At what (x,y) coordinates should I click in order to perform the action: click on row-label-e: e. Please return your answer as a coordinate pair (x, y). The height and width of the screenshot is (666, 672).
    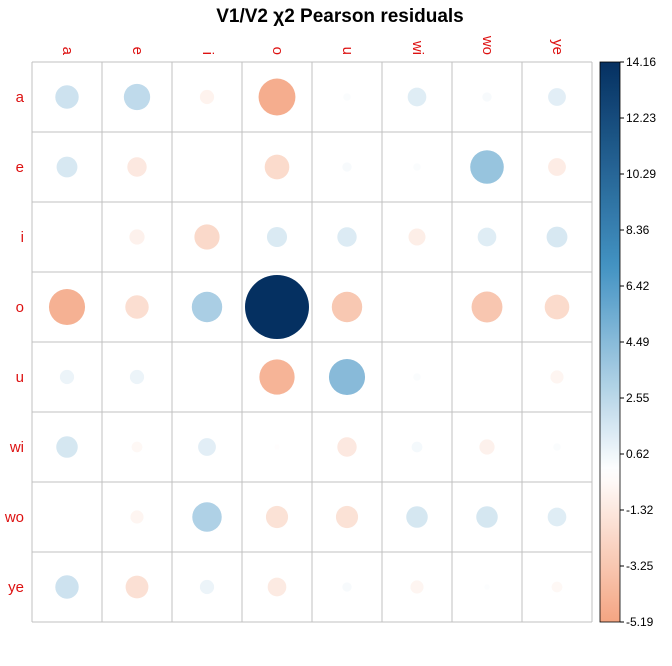
    Looking at the image, I should click on (20, 167).